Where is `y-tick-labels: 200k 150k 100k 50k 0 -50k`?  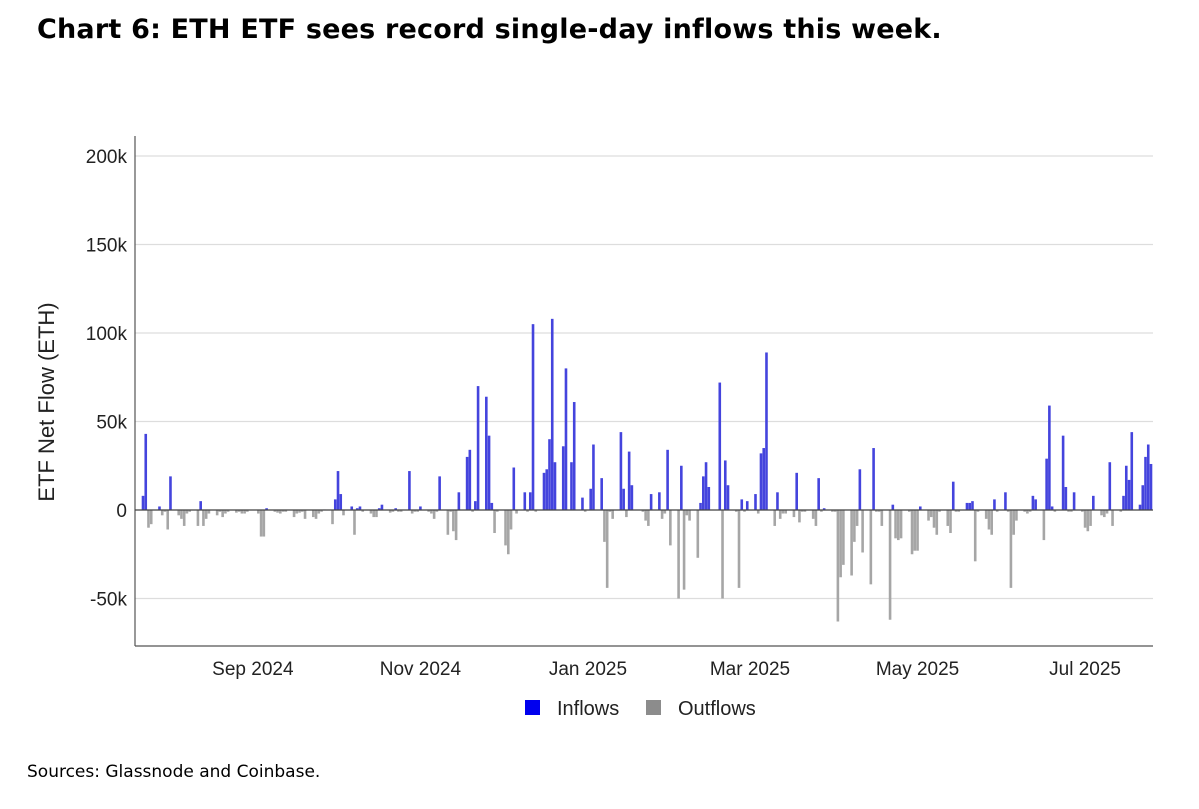 y-tick-labels: 200k 150k 100k 50k 0 -50k is located at coordinates (107, 379).